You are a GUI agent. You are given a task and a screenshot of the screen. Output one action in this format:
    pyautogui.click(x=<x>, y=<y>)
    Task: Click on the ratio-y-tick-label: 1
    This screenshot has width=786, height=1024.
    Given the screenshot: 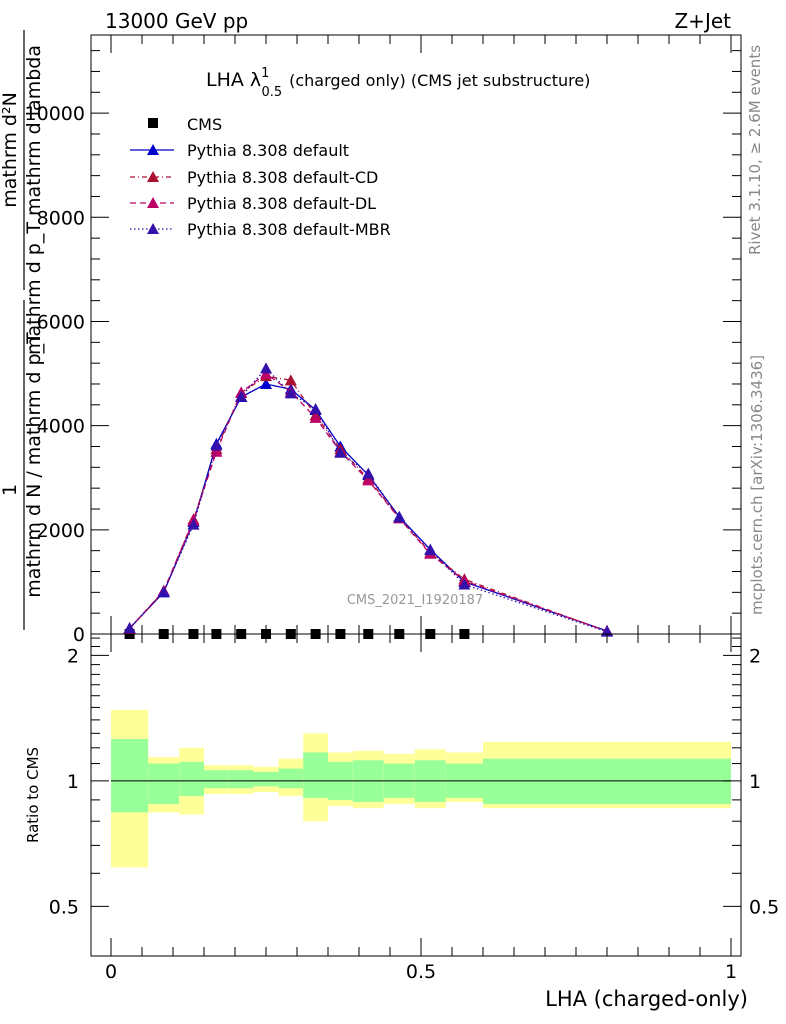 What is the action you would take?
    pyautogui.click(x=73, y=782)
    